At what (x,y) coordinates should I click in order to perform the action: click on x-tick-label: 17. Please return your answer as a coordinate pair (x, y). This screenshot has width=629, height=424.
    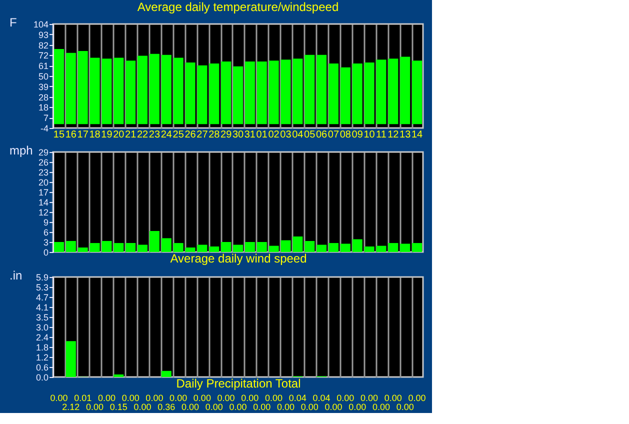
    Looking at the image, I should click on (83, 135).